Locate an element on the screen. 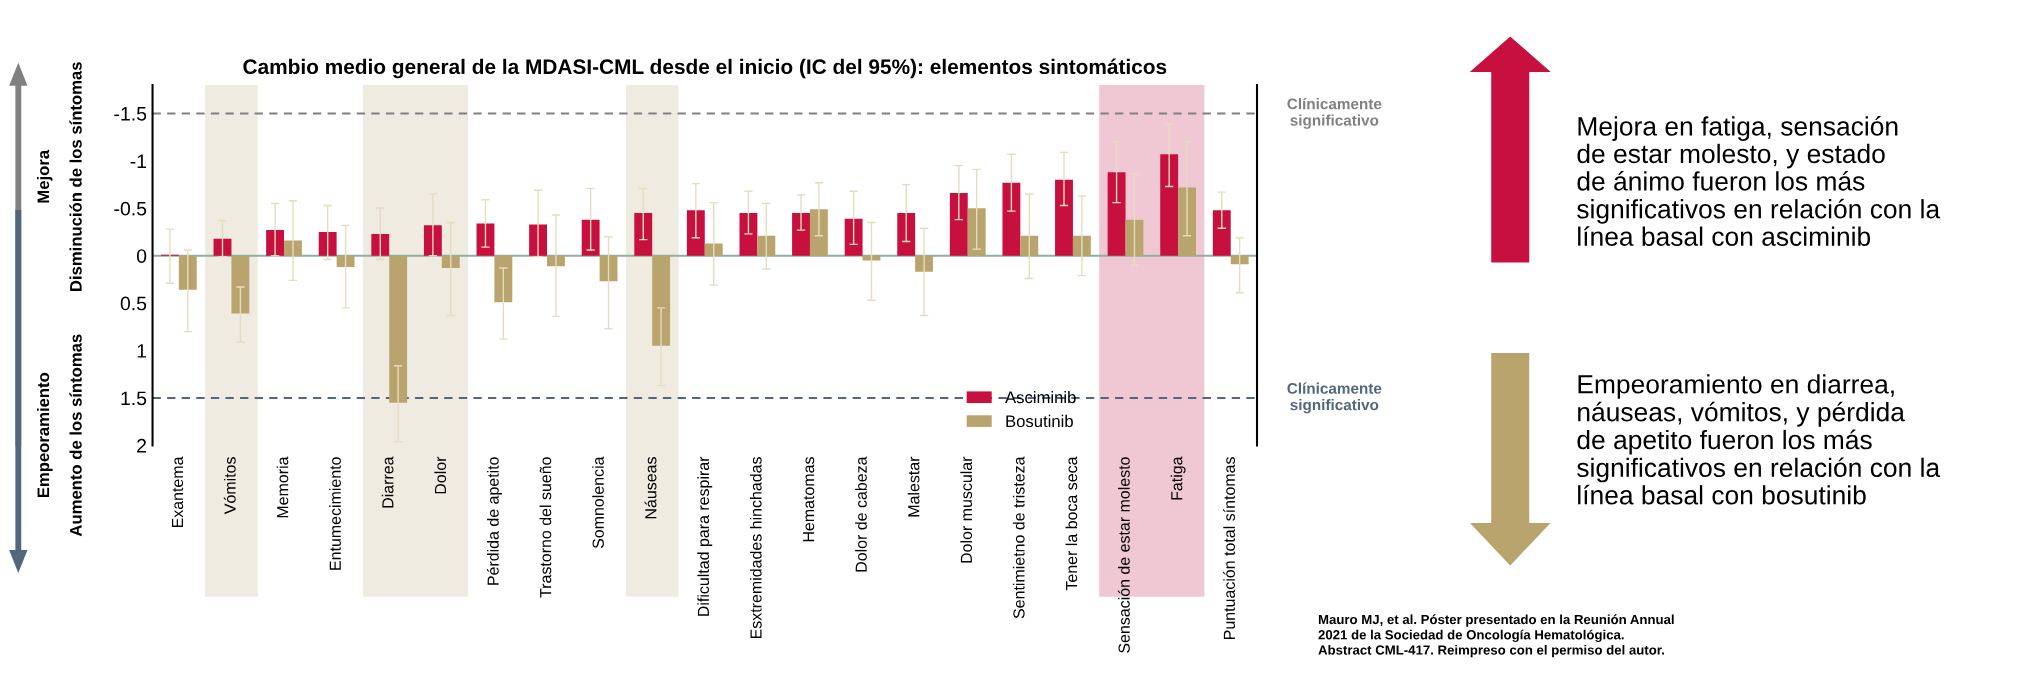 The width and height of the screenshot is (2034, 680). x-tick-label: Esxtremidades hinchadas is located at coordinates (755, 548).